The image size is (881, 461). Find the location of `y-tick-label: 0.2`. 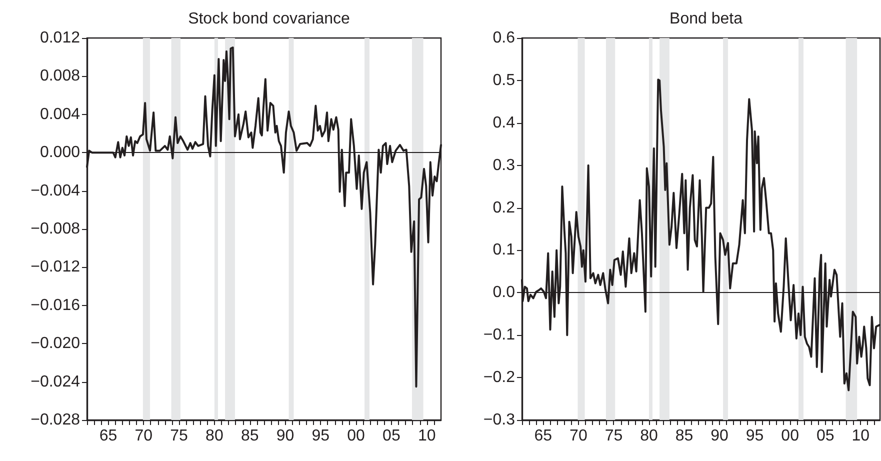

y-tick-label: 0.2 is located at coordinates (504, 207).